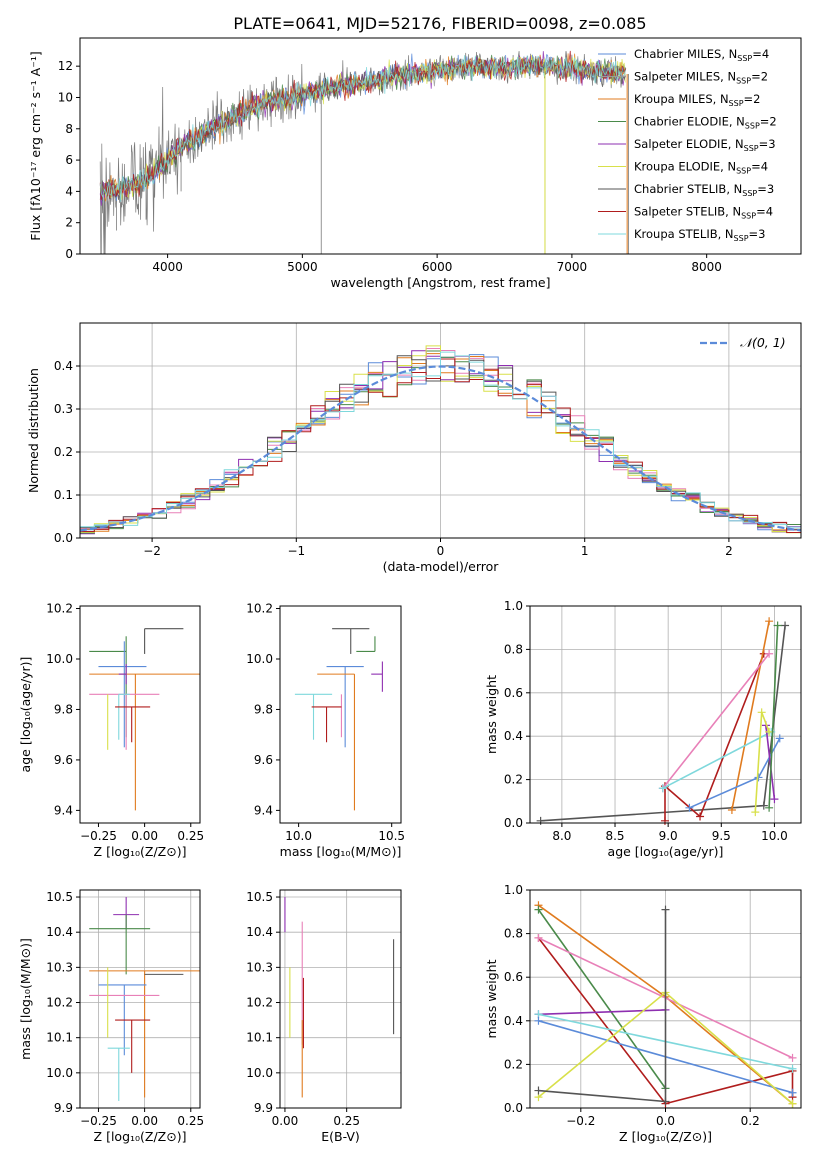 This screenshot has width=819, height=1170. Describe the element at coordinates (703, 213) in the screenshot. I see `legend-label-prefix: Salpeter STELIB, NSSP=4` at that location.